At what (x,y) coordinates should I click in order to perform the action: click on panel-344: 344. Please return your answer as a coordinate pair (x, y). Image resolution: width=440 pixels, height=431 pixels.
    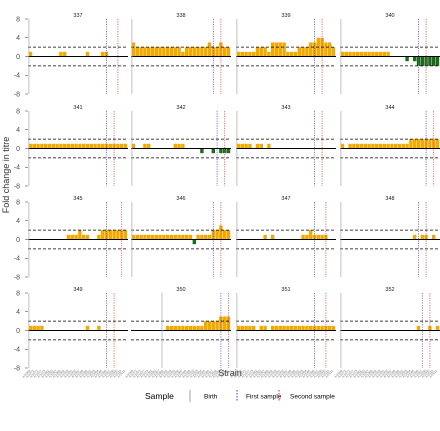
    Looking at the image, I should click on (390, 145).